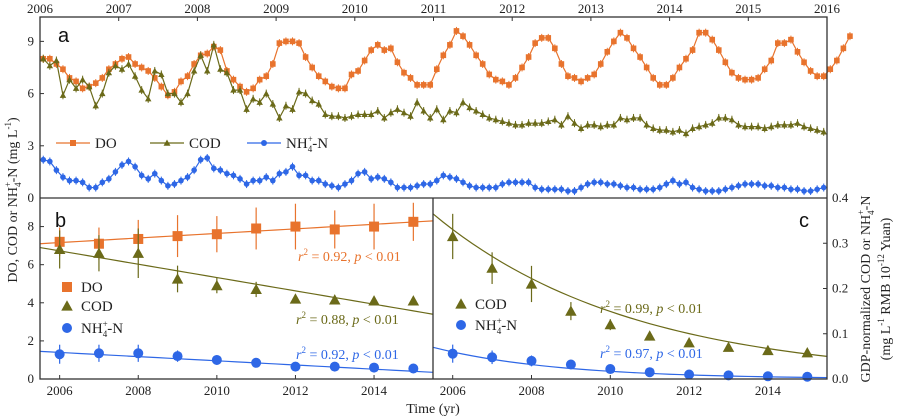 The image size is (900, 420). I want to click on x-tick-label-top: 2014, so click(670, 8).